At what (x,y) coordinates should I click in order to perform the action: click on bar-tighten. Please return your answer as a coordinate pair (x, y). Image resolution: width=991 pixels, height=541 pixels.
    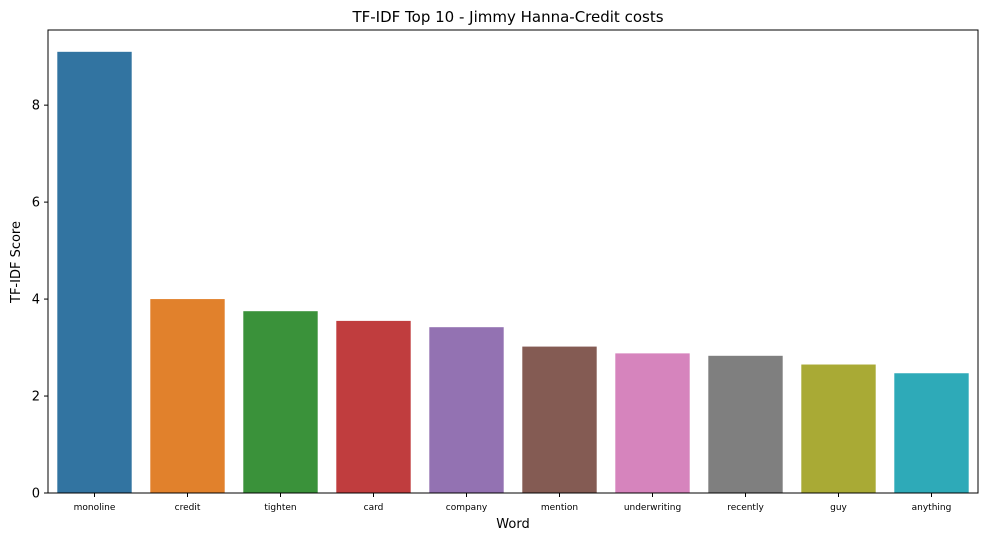
    Looking at the image, I should click on (280, 402).